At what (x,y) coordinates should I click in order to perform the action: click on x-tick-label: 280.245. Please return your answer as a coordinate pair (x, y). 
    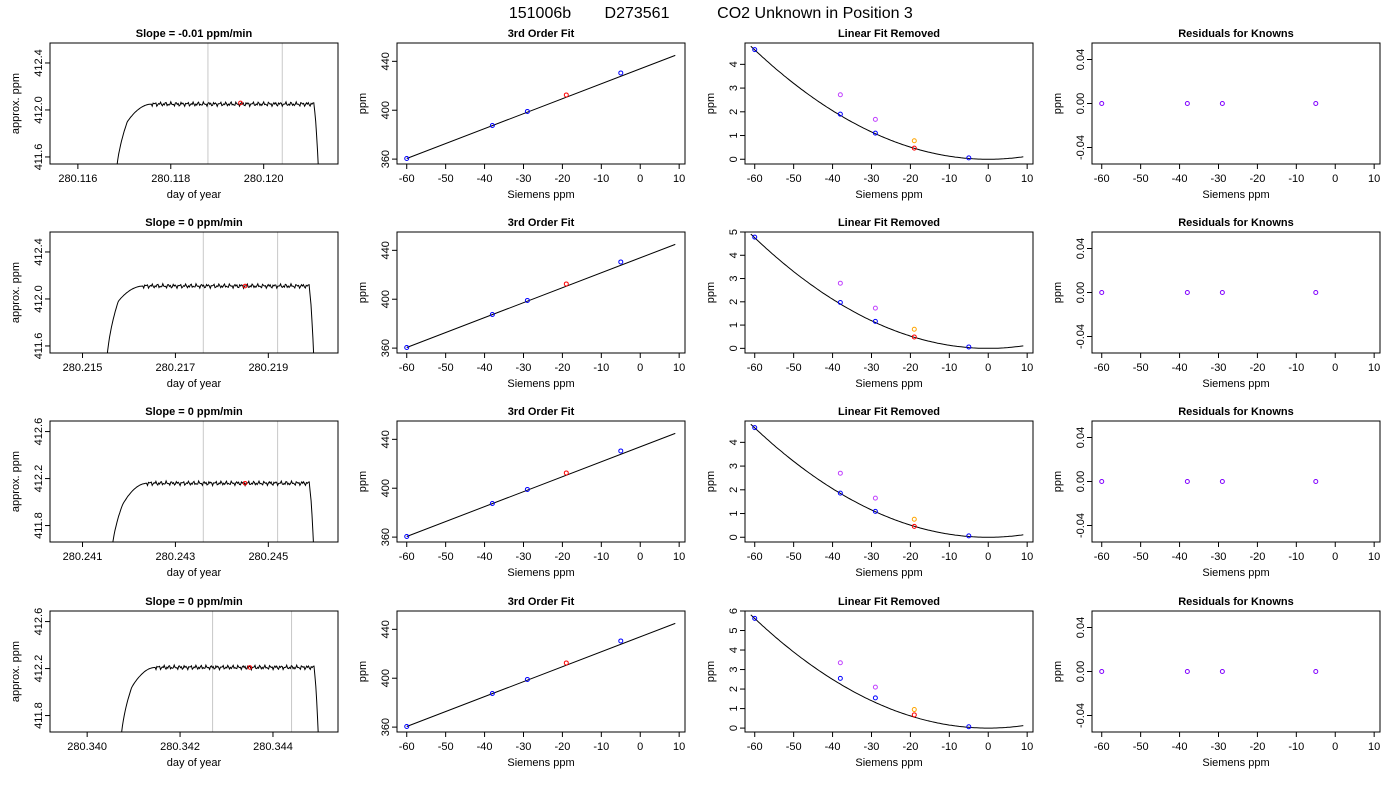
    Looking at the image, I should click on (268, 557).